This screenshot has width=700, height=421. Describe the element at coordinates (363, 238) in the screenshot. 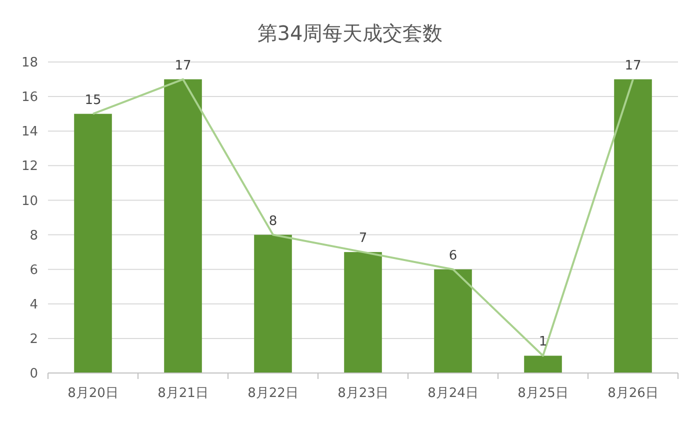

I see `data-label: 7` at that location.